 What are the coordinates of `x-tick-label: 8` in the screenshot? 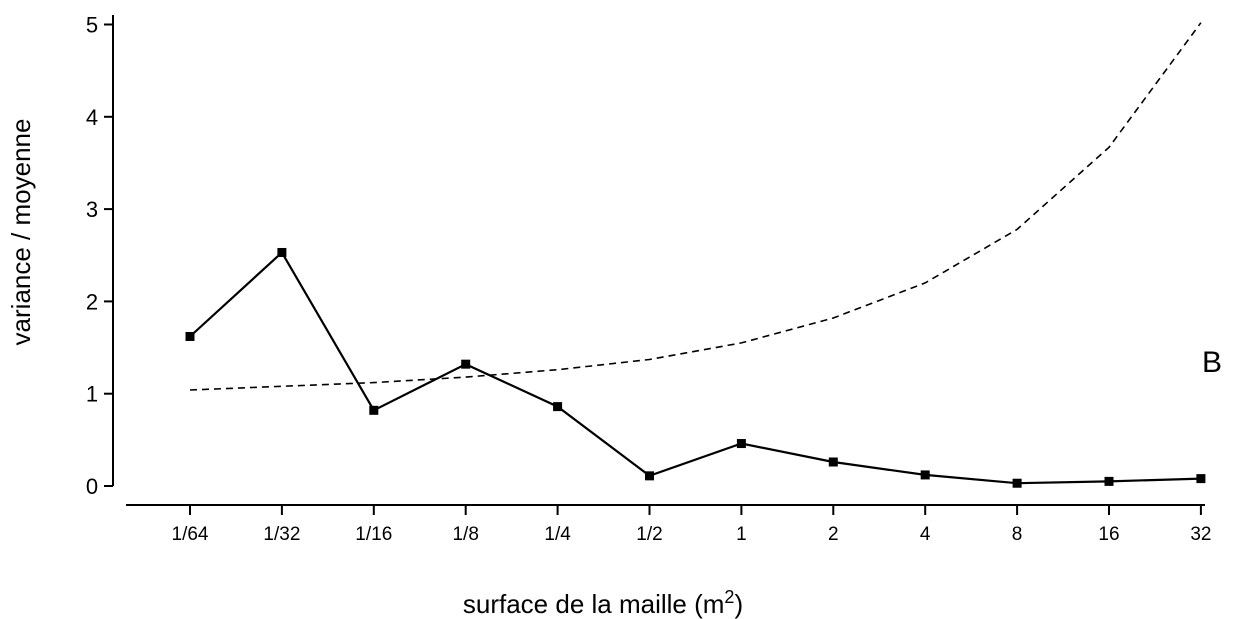 It's located at (1017, 534).